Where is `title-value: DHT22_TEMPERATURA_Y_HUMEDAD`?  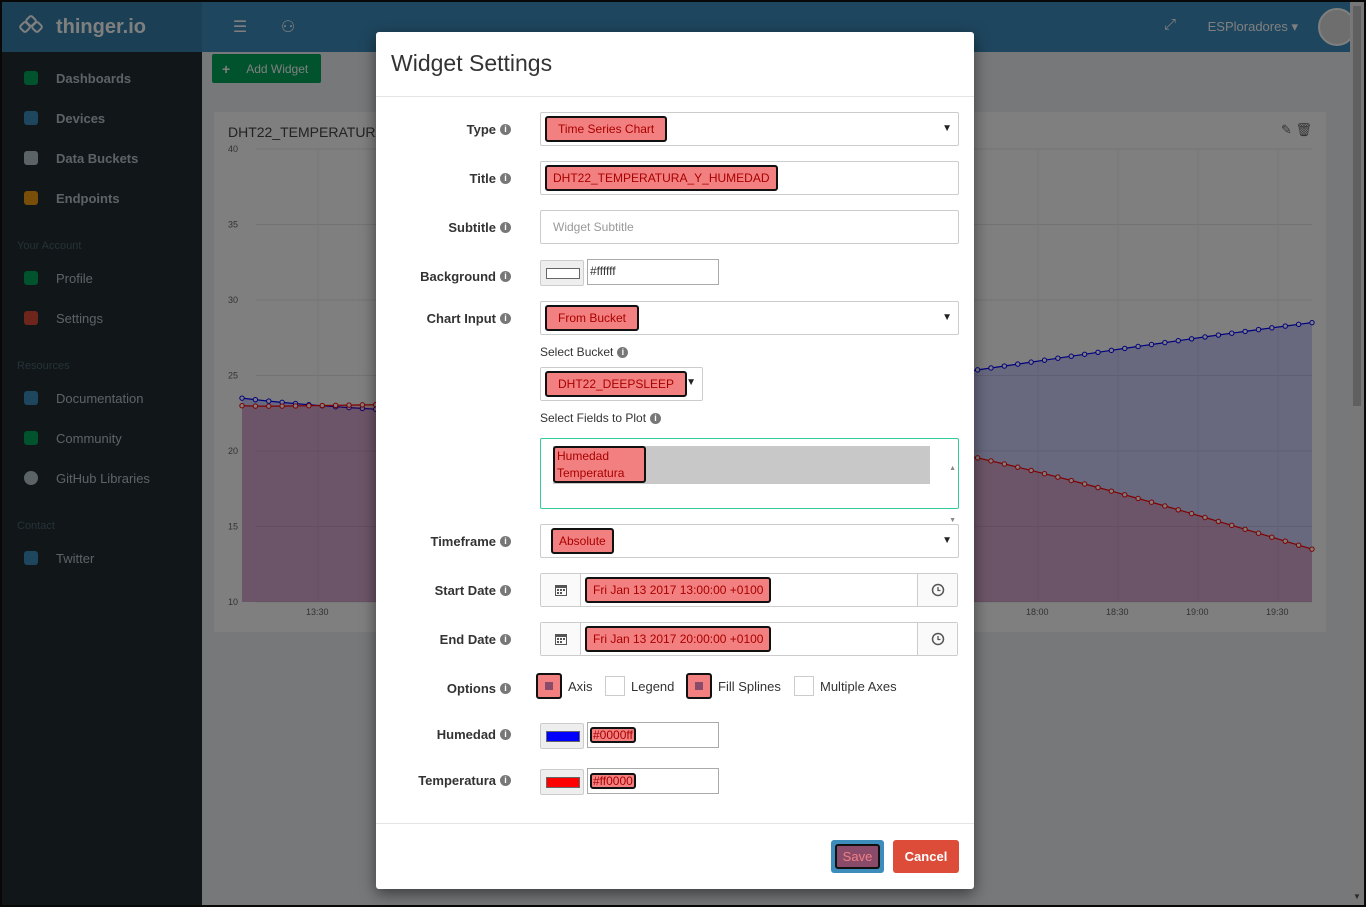
title-value: DHT22_TEMPERATURA_Y_HUMEDAD is located at coordinates (661, 178).